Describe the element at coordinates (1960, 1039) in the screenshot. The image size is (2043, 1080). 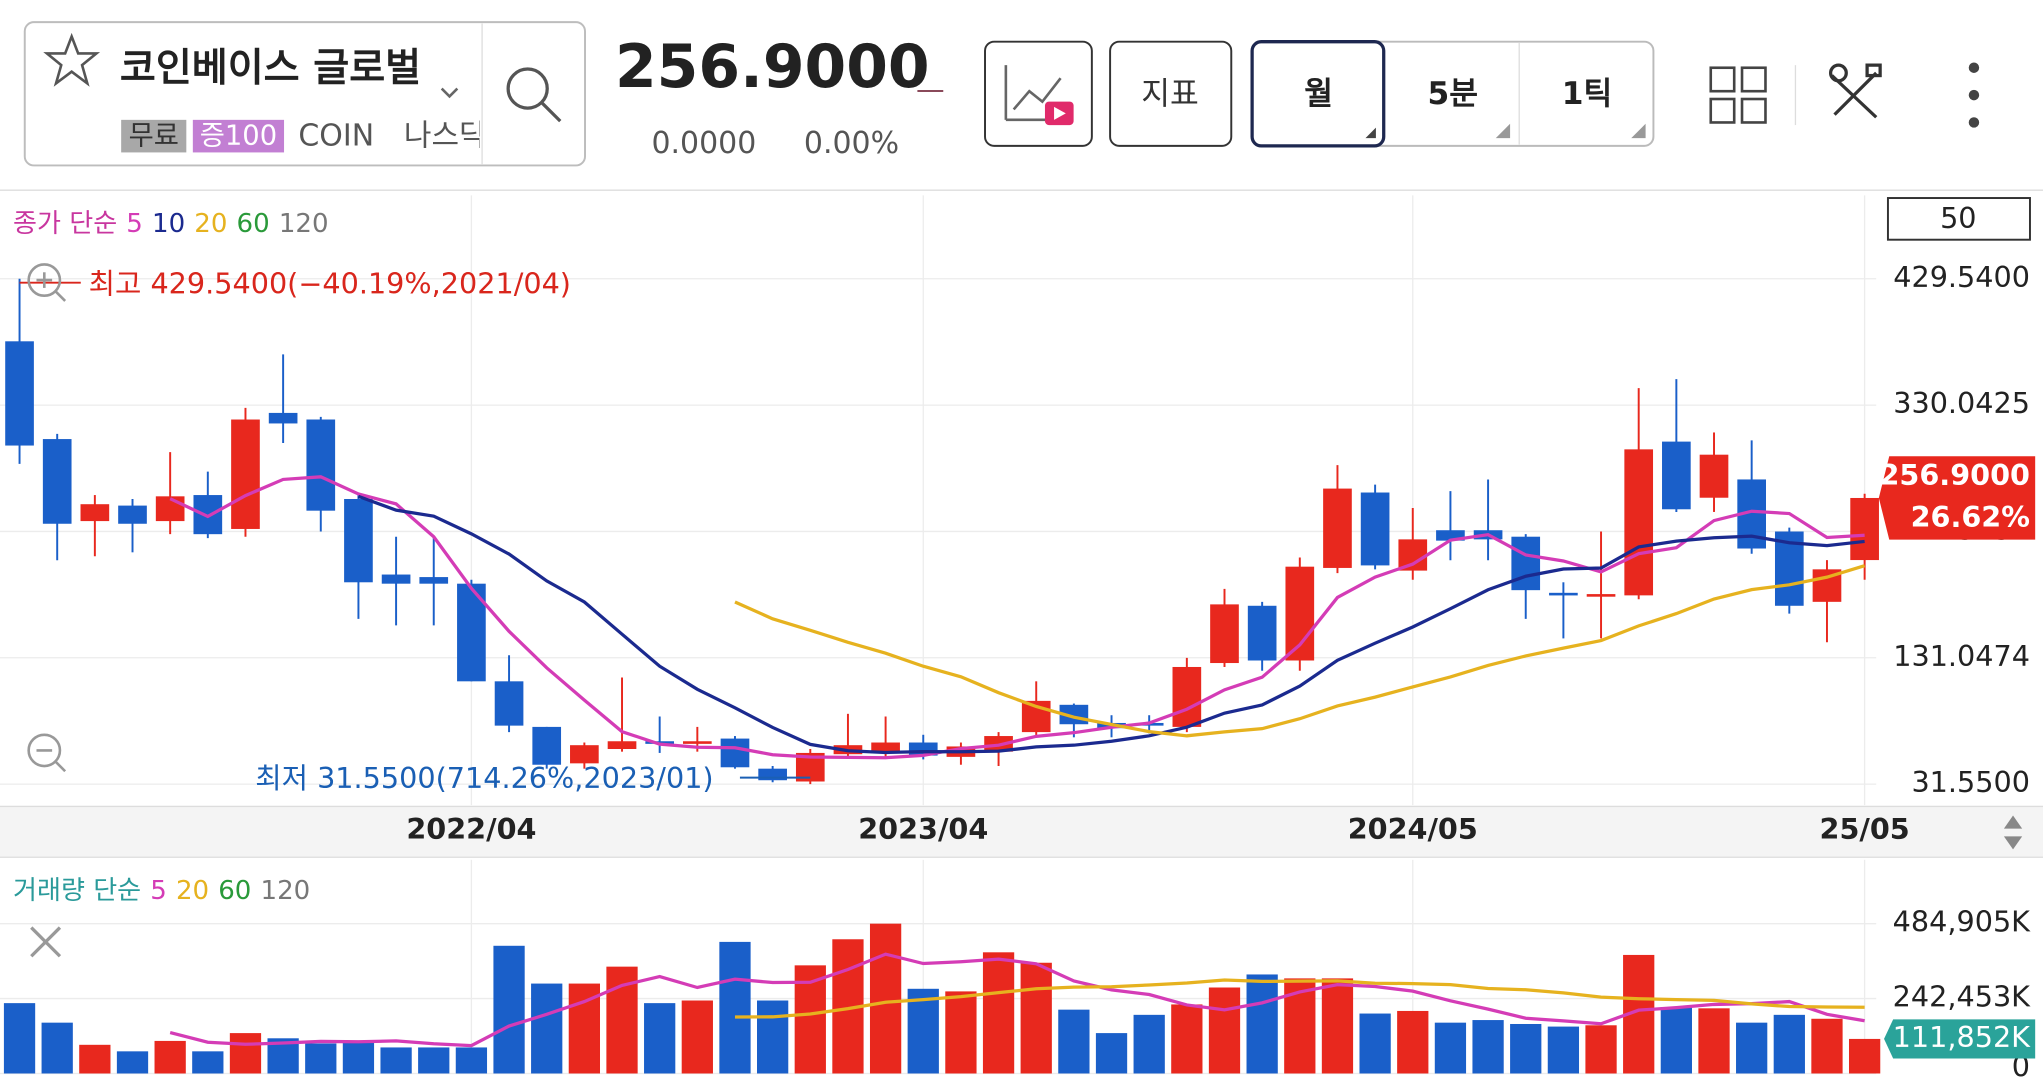
I see `last-volume-tag` at that location.